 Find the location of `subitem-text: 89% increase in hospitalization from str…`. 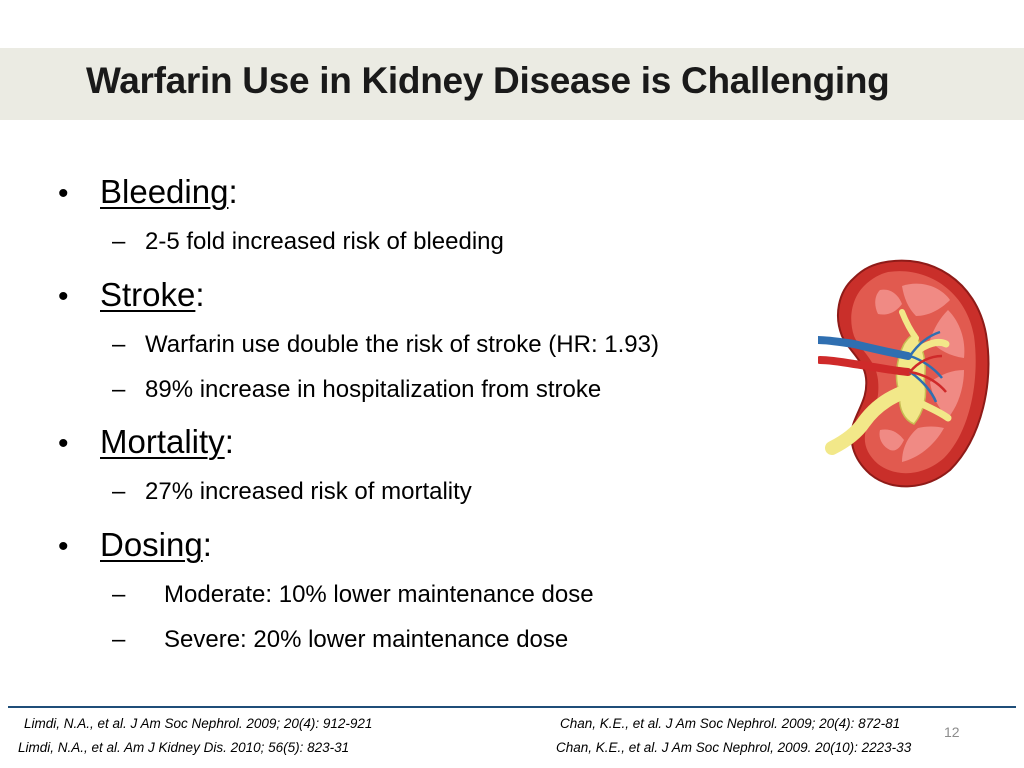

subitem-text: 89% increase in hospitalization from str… is located at coordinates (373, 389).